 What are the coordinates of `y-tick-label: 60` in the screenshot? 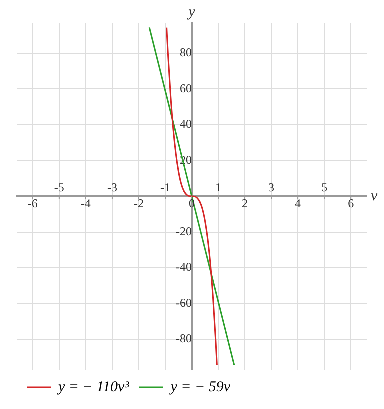 It's located at (186, 88).